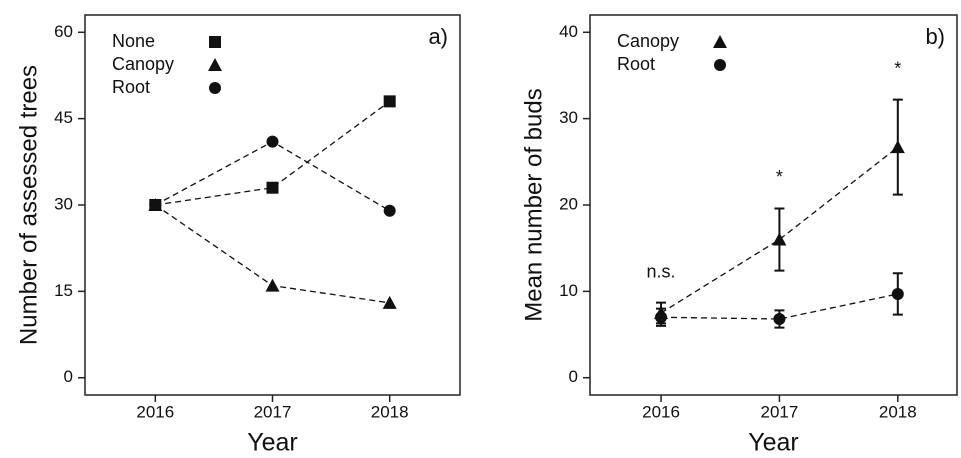 The height and width of the screenshot is (458, 961). What do you see at coordinates (568, 31) in the screenshot?
I see `y-tick-label: 40` at bounding box center [568, 31].